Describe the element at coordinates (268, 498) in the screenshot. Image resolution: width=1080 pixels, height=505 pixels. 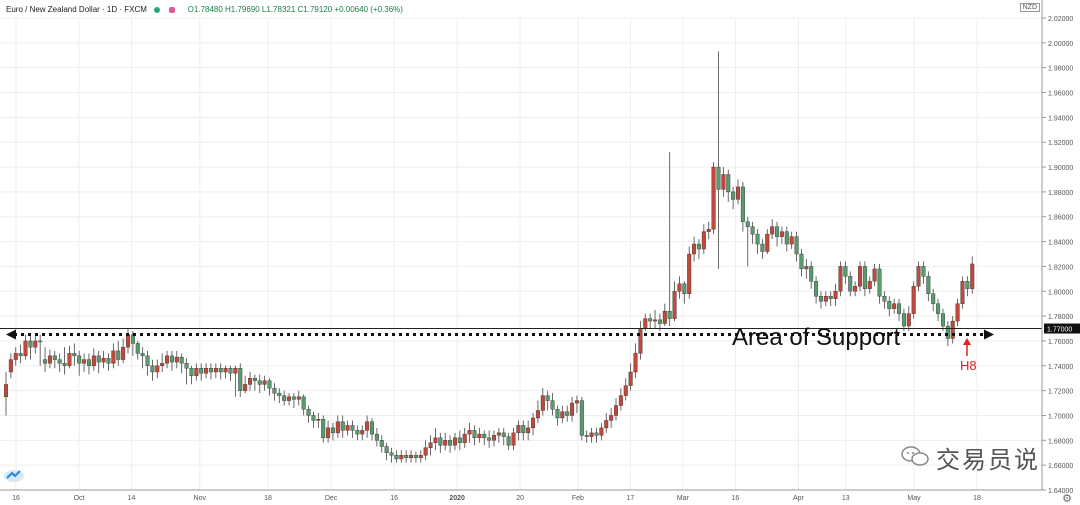
I see `time-tick-label: 18` at that location.